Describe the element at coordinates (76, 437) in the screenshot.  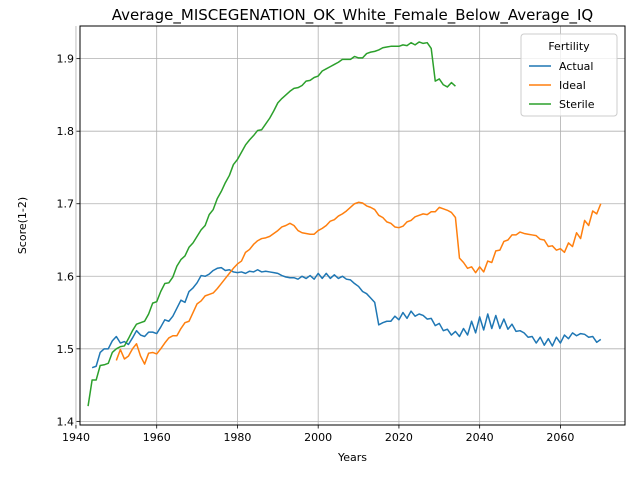
I see `x-tick-label: 1940` at that location.